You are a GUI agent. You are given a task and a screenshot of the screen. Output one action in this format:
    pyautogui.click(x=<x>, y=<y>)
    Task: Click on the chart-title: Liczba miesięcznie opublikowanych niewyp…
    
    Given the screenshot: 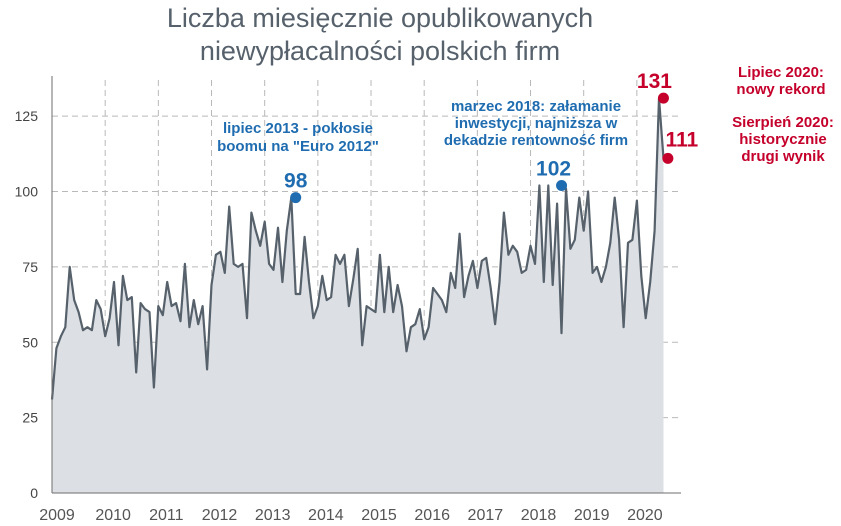 What is the action you would take?
    pyautogui.click(x=380, y=35)
    